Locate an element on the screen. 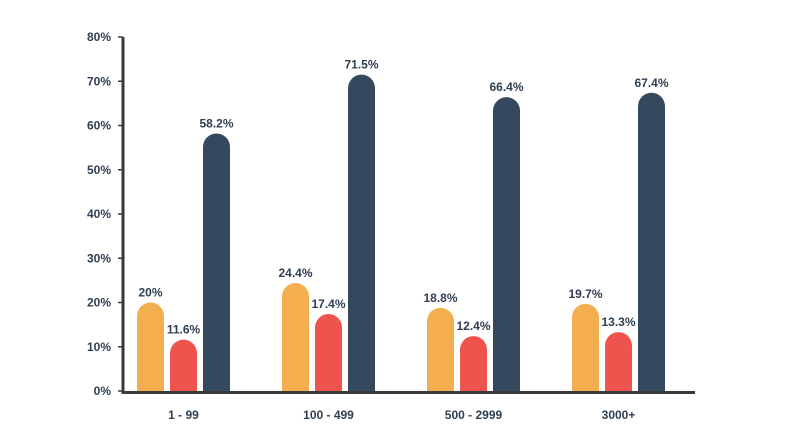 This screenshot has height=445, width=800. y-tick-label: 80% is located at coordinates (99, 37).